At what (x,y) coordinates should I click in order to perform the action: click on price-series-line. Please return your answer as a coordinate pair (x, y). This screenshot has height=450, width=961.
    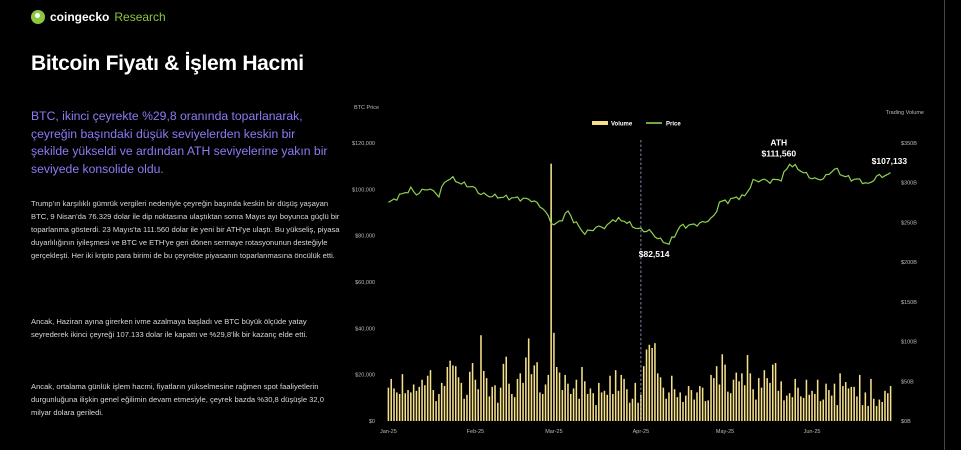
    Looking at the image, I should click on (639, 204).